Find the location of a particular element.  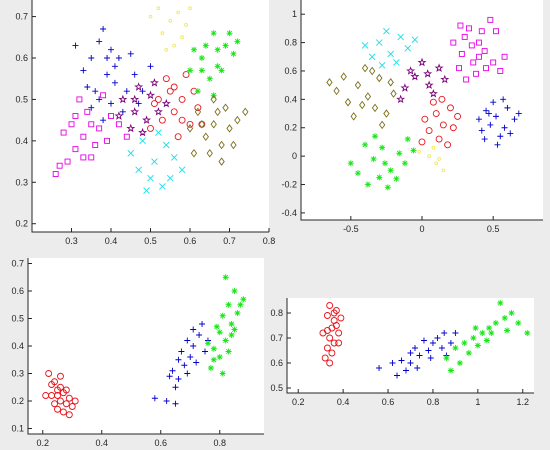

plot-area is located at coordinates (410, 345).